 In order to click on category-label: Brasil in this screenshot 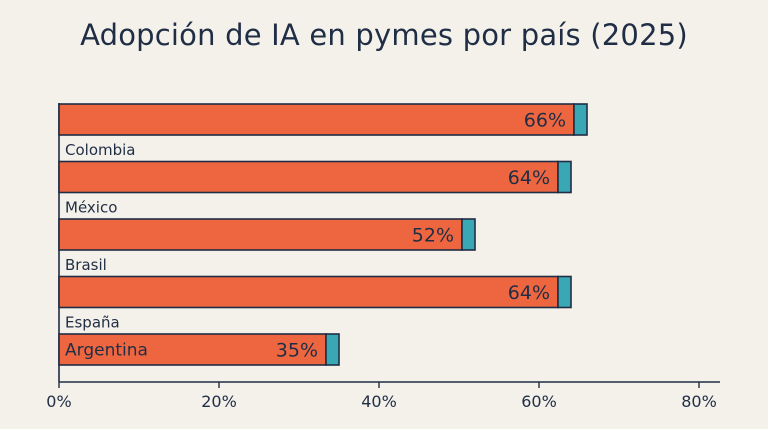, I will do `click(86, 265)`.